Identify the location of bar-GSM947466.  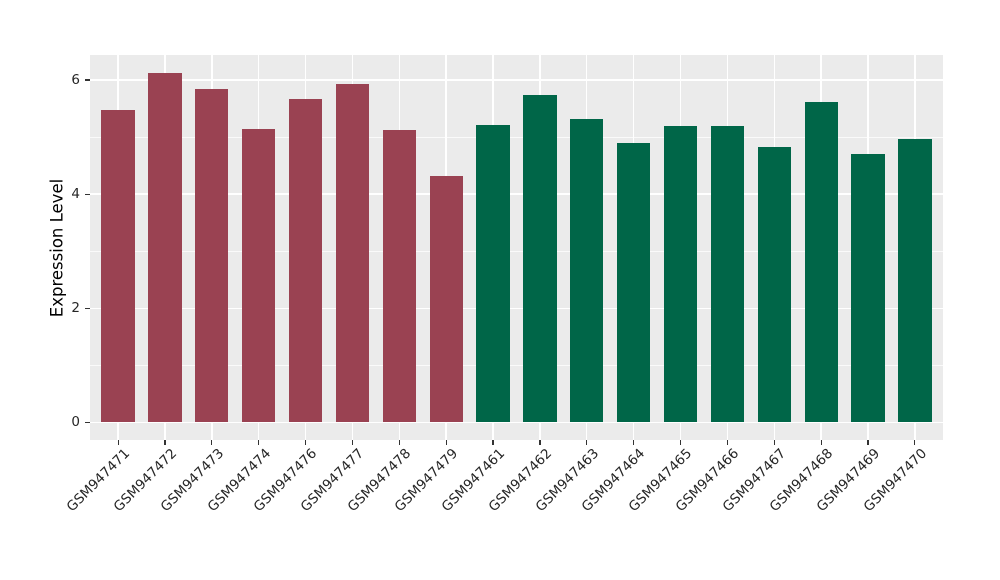
(727, 274).